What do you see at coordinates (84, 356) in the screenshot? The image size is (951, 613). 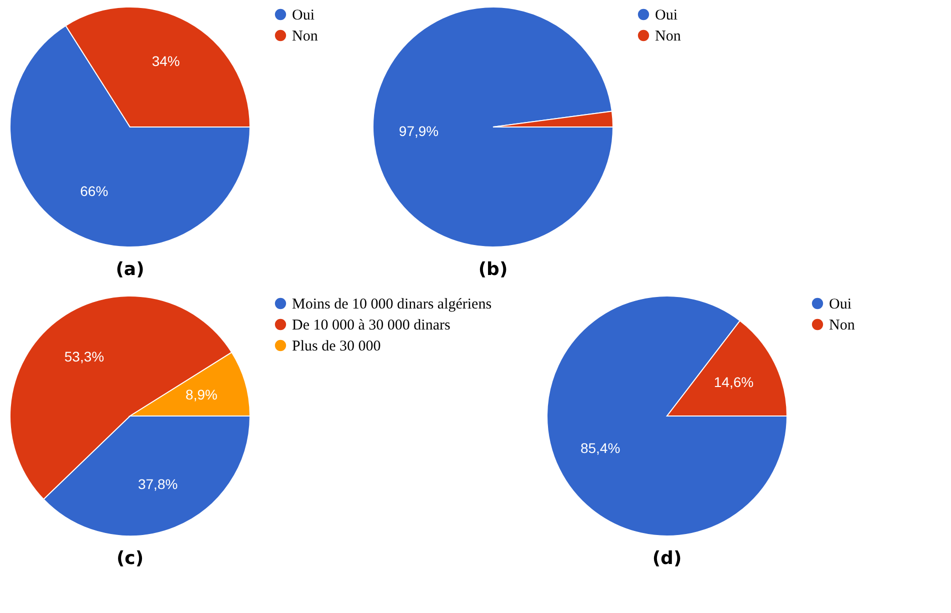 I see `data-label: 53,3%` at bounding box center [84, 356].